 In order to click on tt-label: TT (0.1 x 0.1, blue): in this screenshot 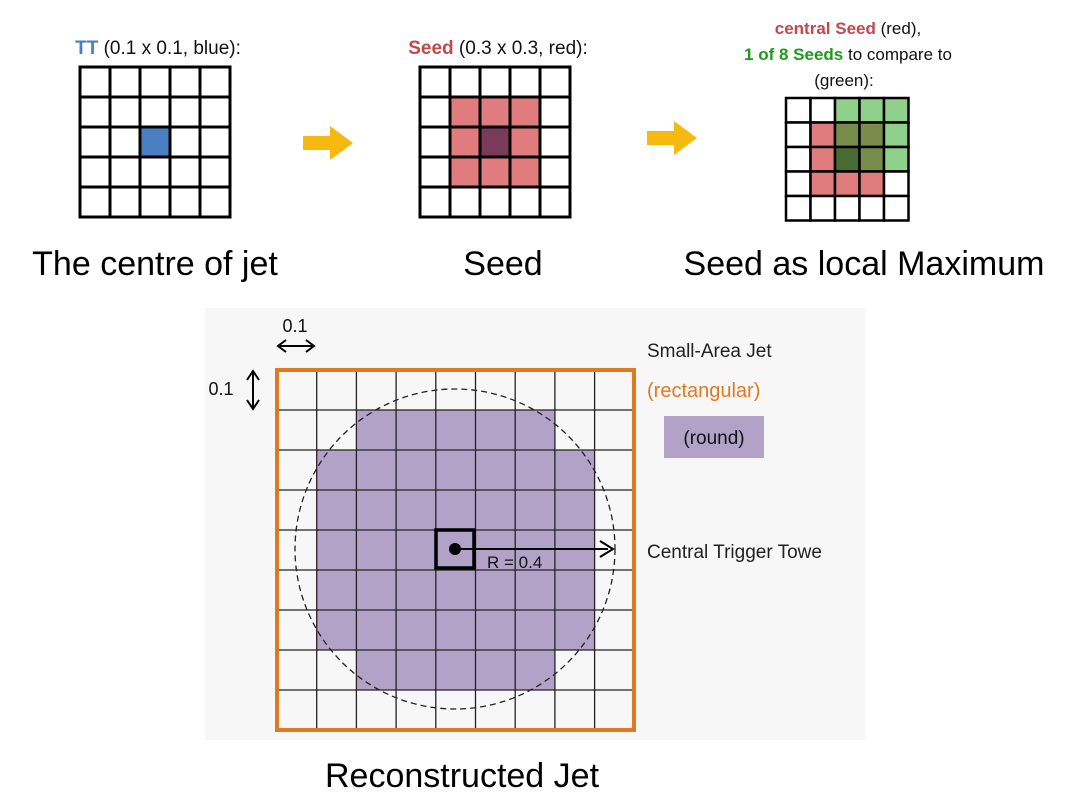, I will do `click(158, 48)`.